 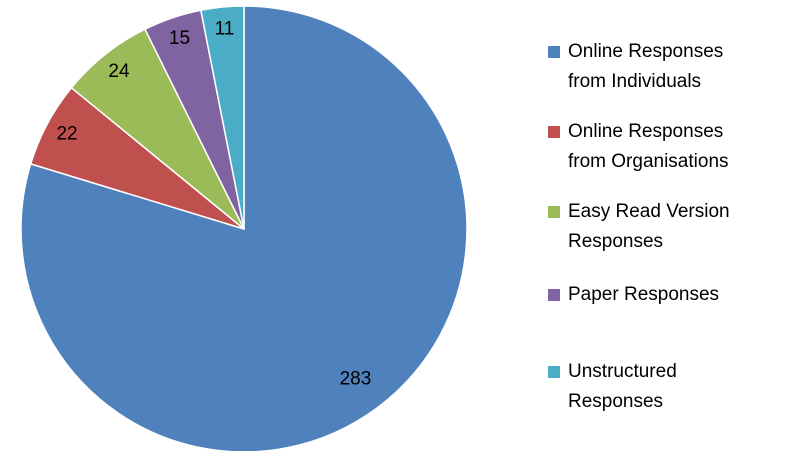 I want to click on legend-label: Online Responses from Individuals, so click(x=646, y=66).